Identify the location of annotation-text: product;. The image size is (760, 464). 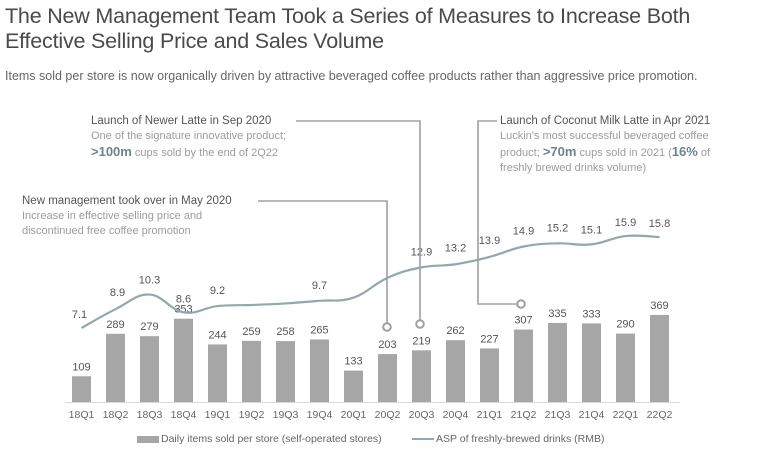
(521, 153).